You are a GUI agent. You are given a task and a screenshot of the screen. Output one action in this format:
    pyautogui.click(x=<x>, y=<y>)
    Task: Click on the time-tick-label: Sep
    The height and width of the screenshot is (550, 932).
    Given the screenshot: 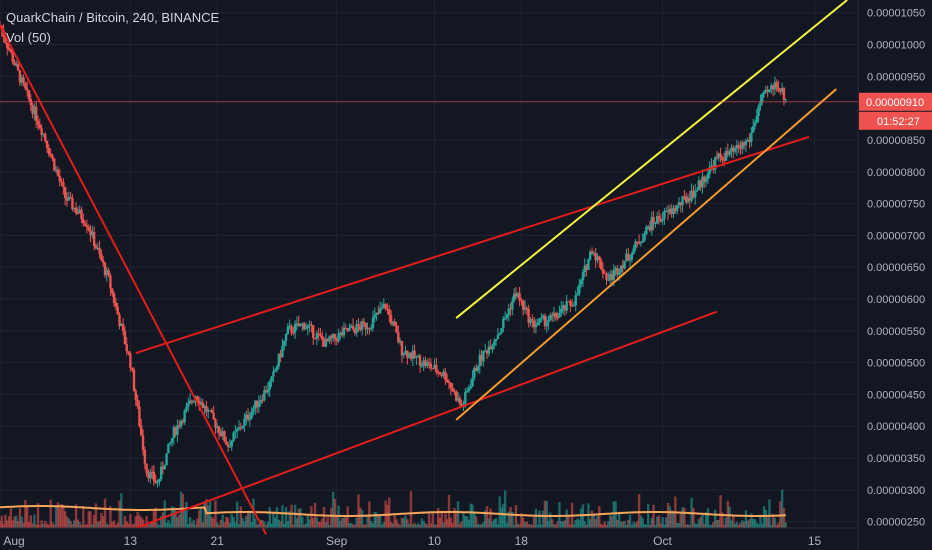 What is the action you would take?
    pyautogui.click(x=337, y=541)
    